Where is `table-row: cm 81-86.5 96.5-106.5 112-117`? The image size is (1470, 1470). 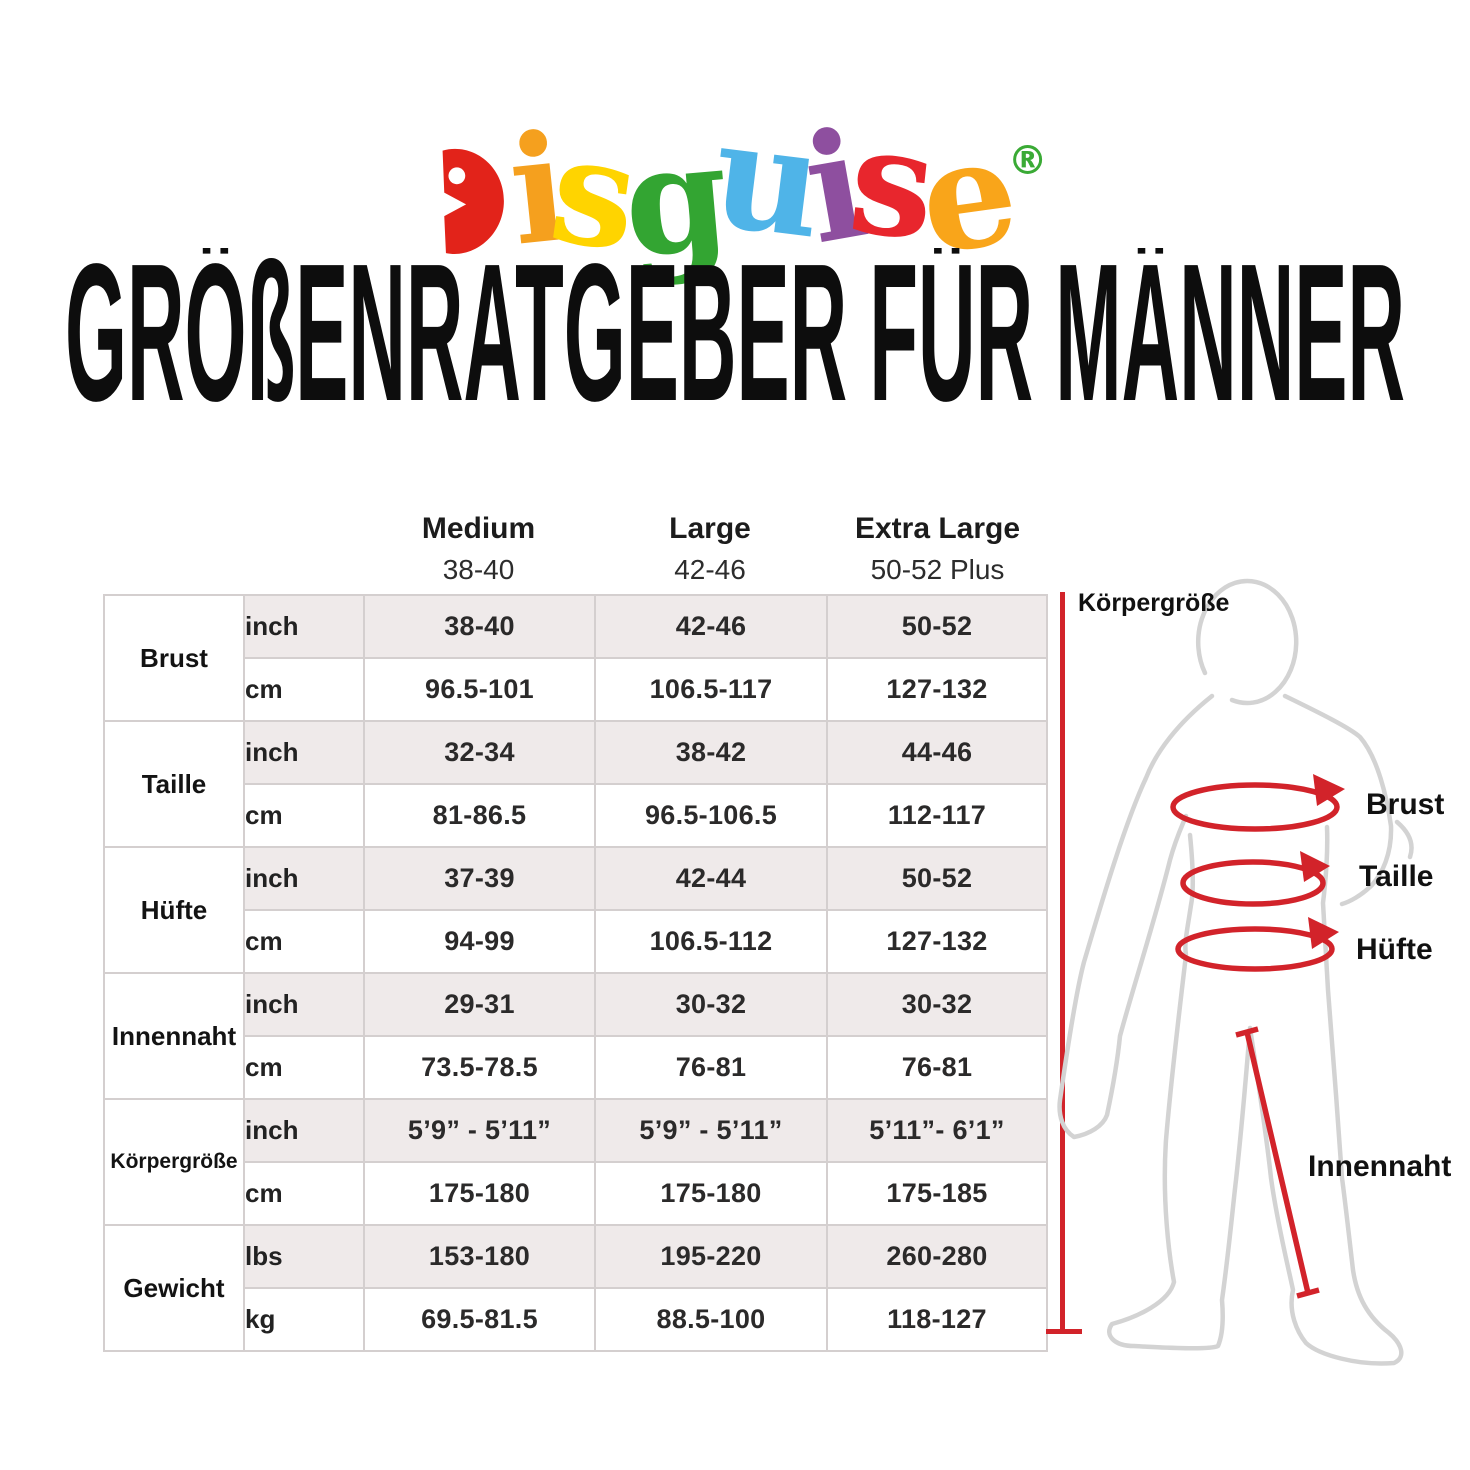
table-row: cm 81-86.5 96.5-106.5 112-117 is located at coordinates (576, 815).